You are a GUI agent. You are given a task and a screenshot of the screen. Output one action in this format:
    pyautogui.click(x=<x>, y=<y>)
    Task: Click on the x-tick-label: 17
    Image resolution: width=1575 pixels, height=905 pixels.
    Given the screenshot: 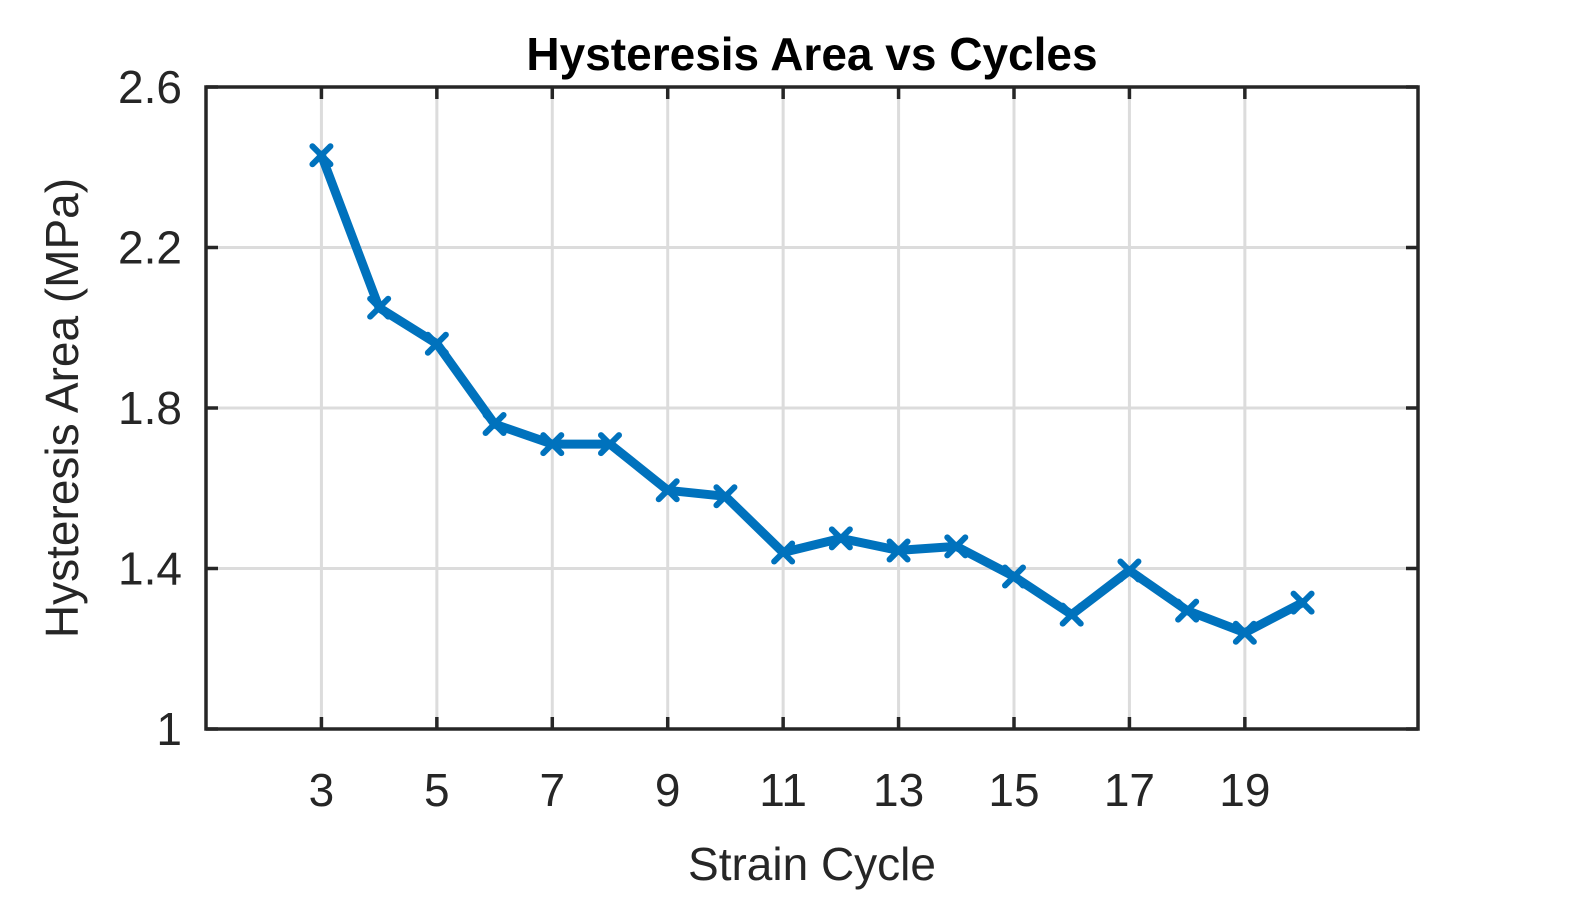 What is the action you would take?
    pyautogui.click(x=1129, y=790)
    